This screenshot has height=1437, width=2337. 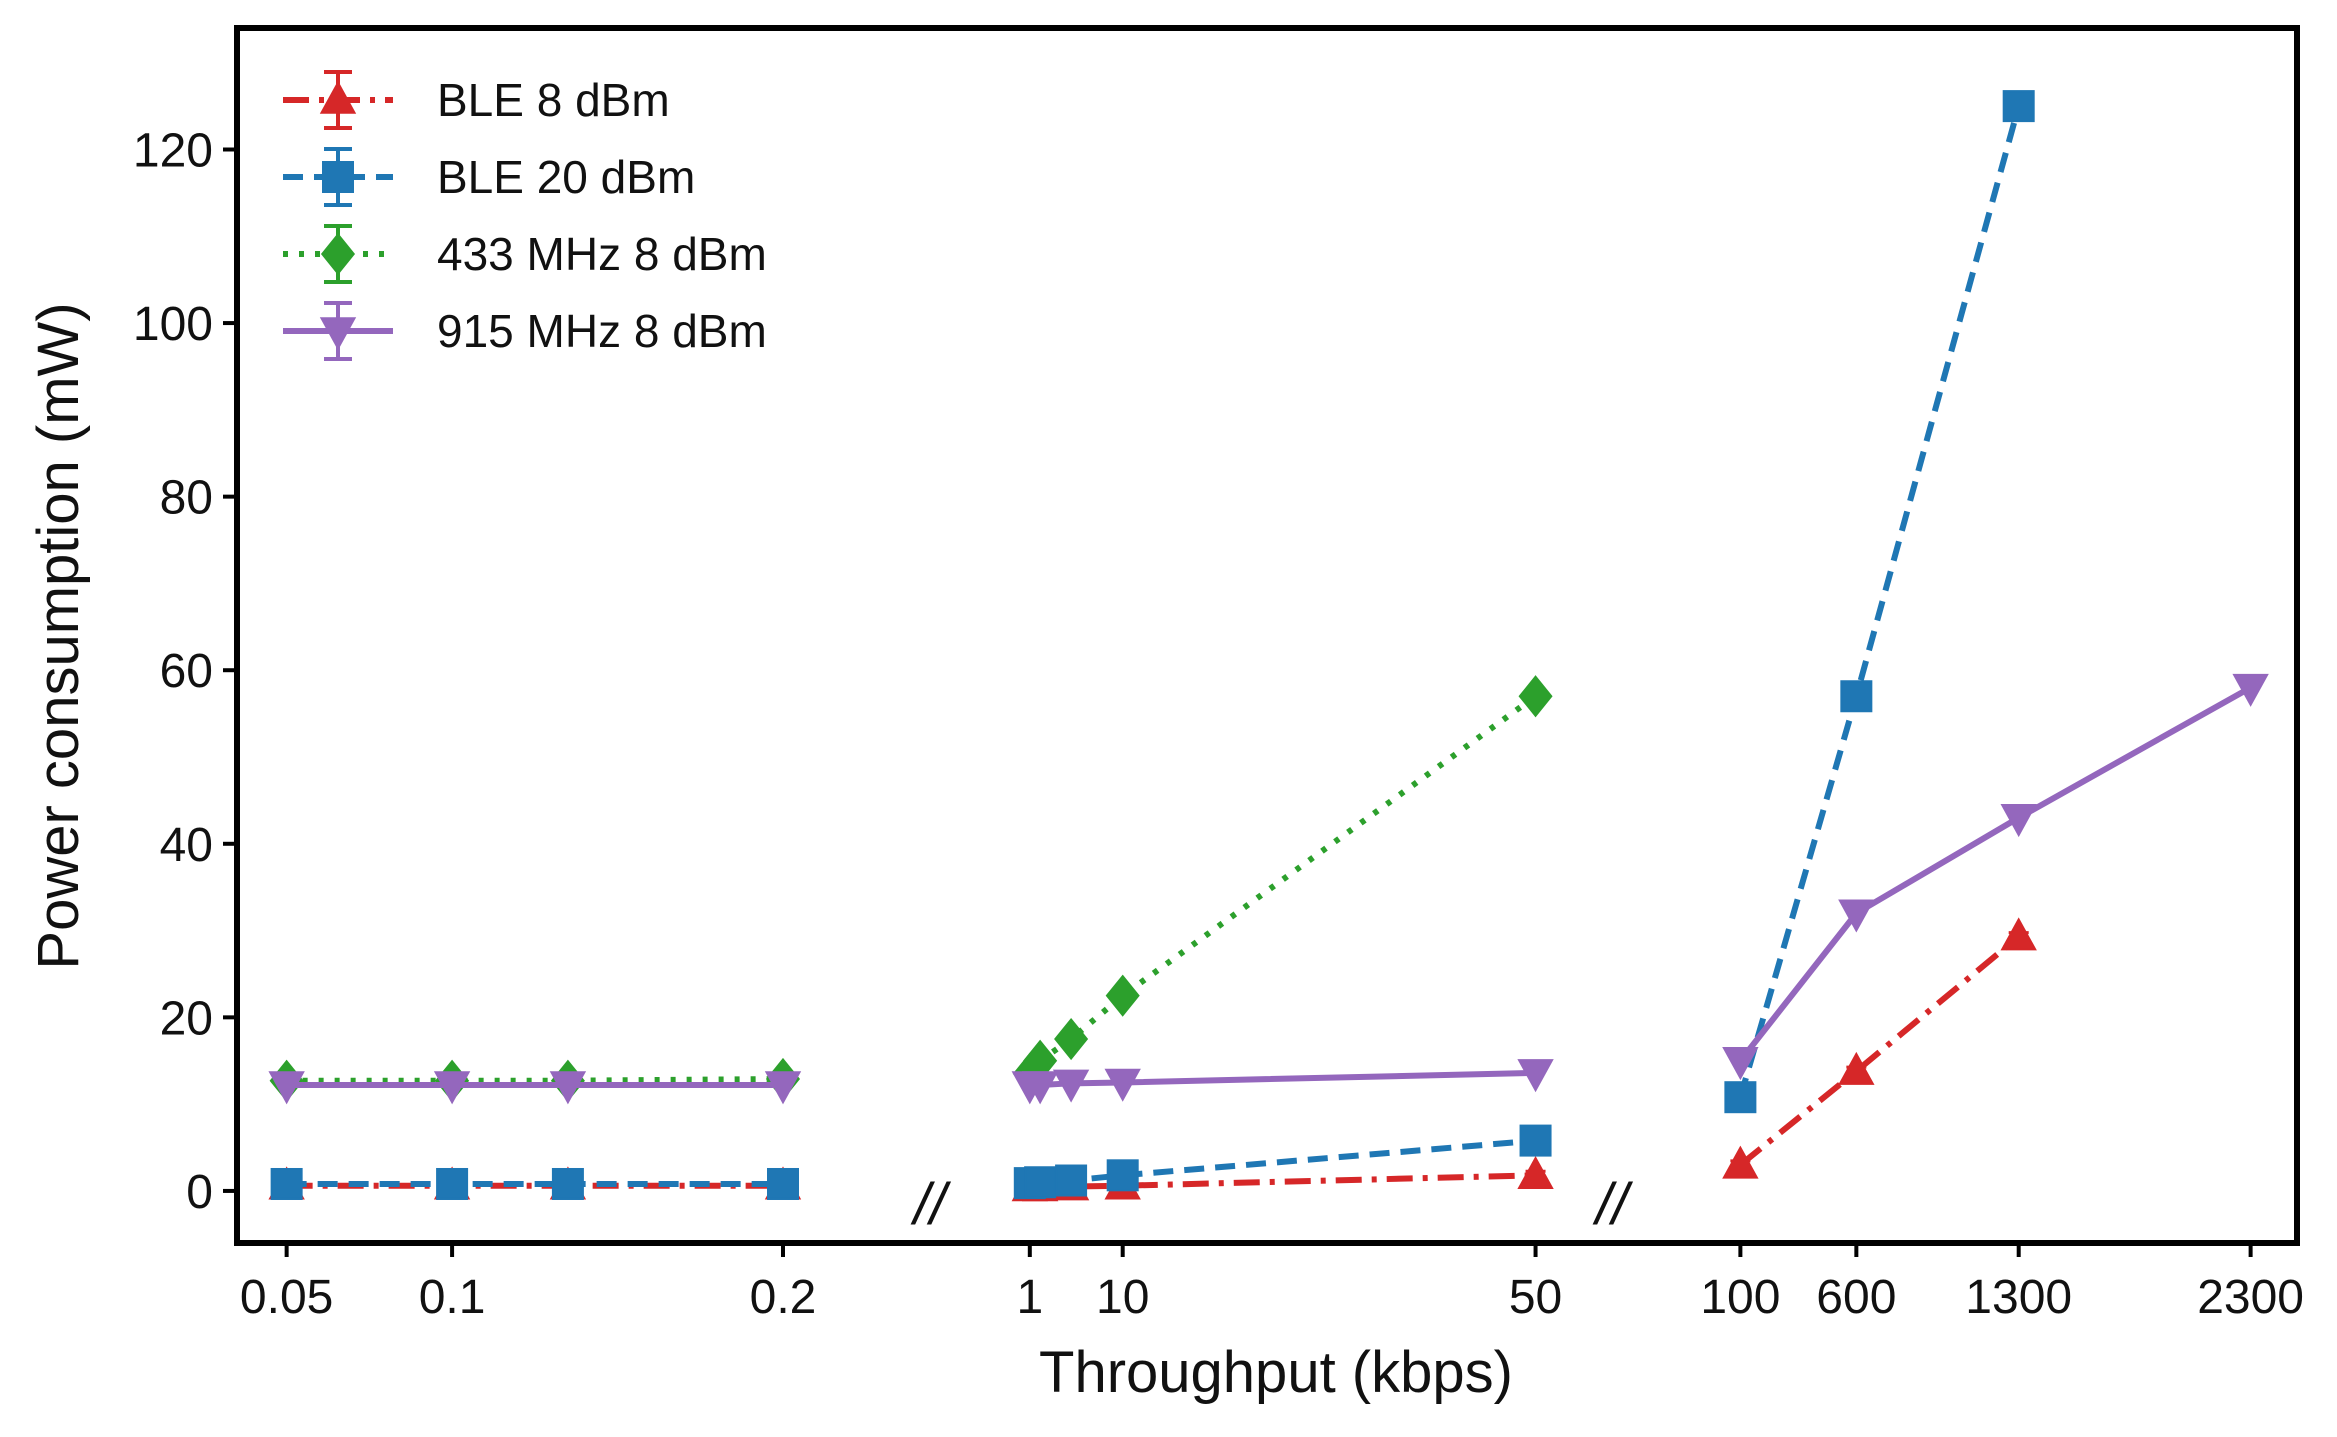 What do you see at coordinates (286, 1297) in the screenshot?
I see `x-tick-label: 0.05` at bounding box center [286, 1297].